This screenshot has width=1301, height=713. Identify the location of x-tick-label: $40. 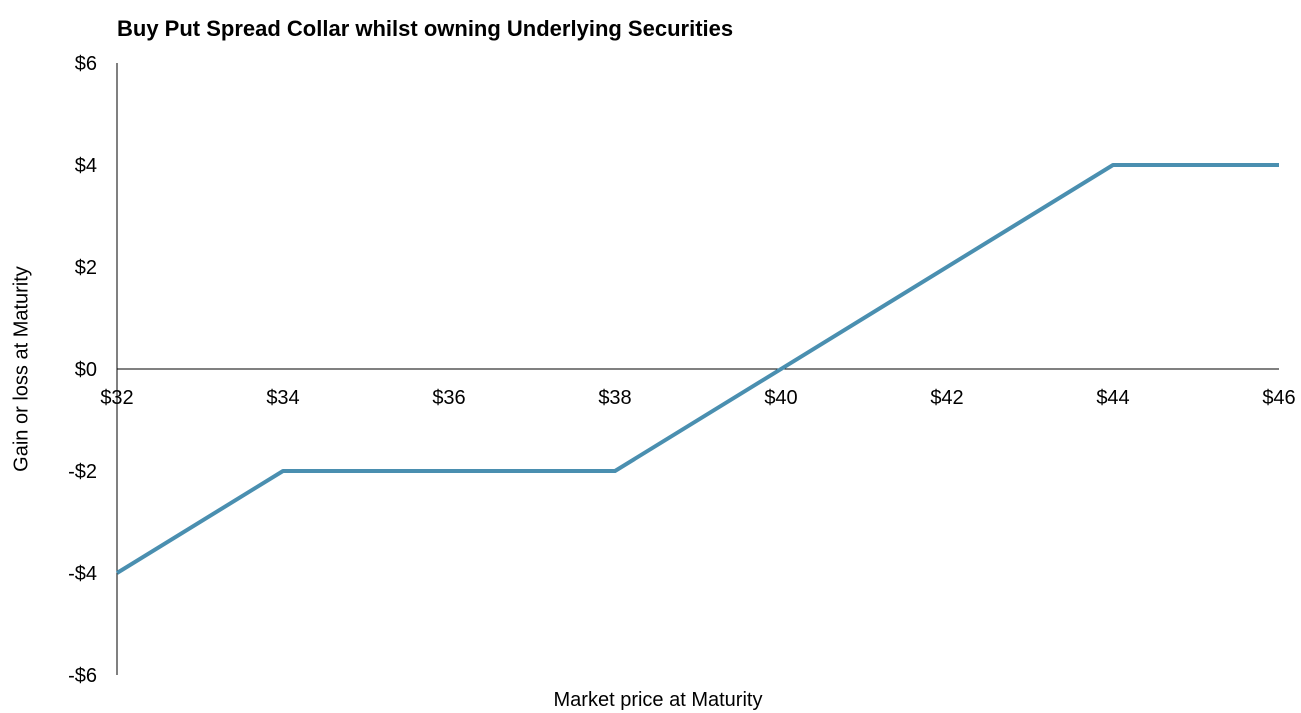
(780, 398).